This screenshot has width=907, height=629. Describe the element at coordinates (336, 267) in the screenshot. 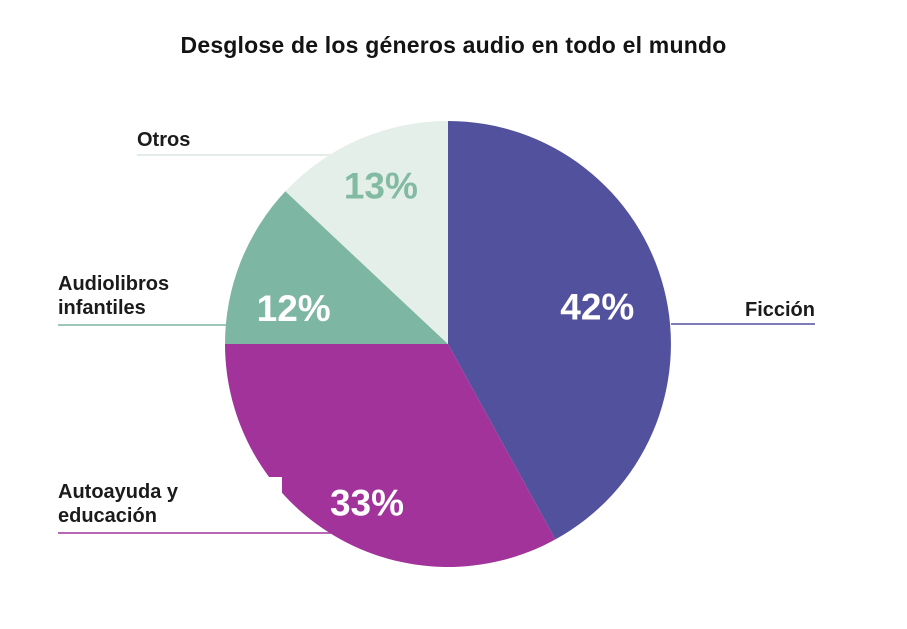

I see `pie-slice-audiolibros-infantiles` at that location.